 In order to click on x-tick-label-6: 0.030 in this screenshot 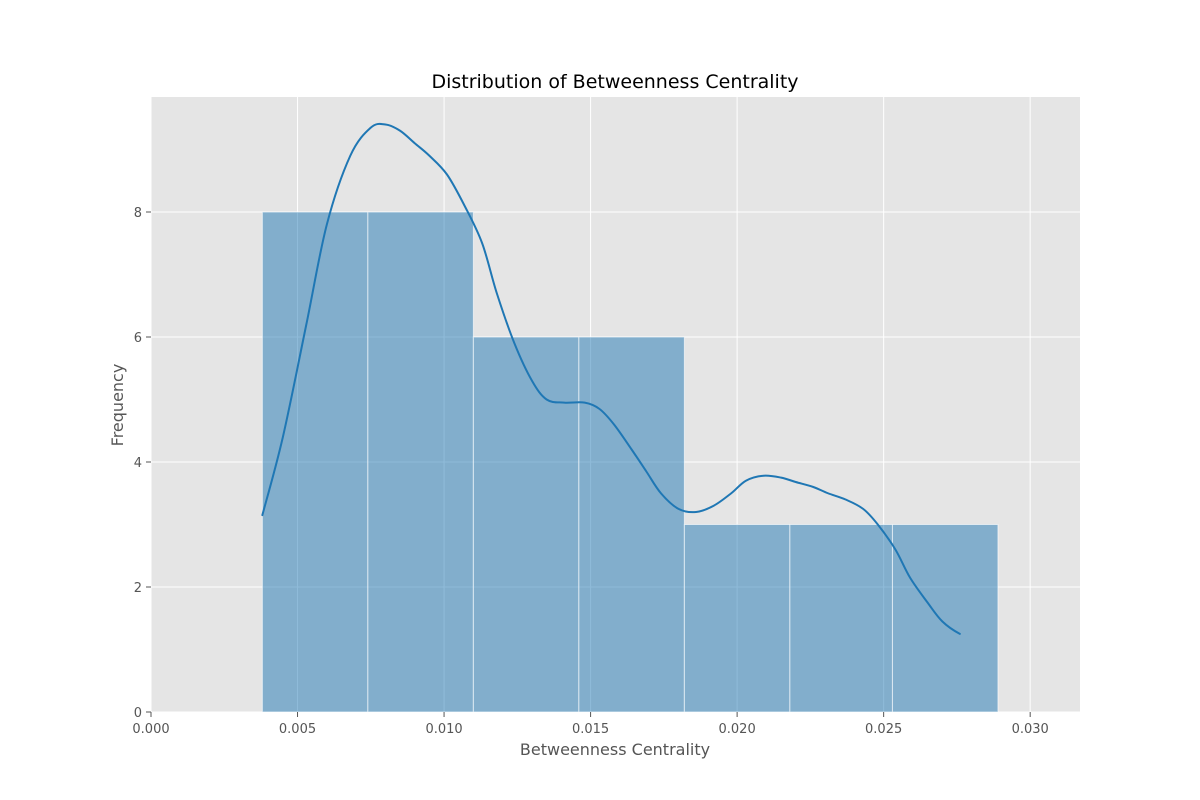, I will do `click(1030, 729)`.